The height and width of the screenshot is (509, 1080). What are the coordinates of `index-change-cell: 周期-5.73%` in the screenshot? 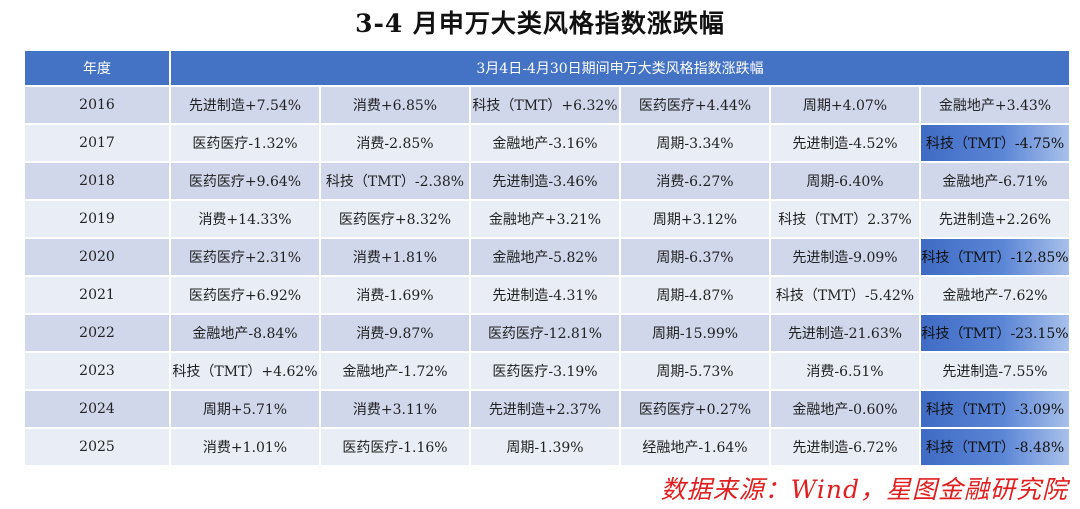 It's located at (695, 371).